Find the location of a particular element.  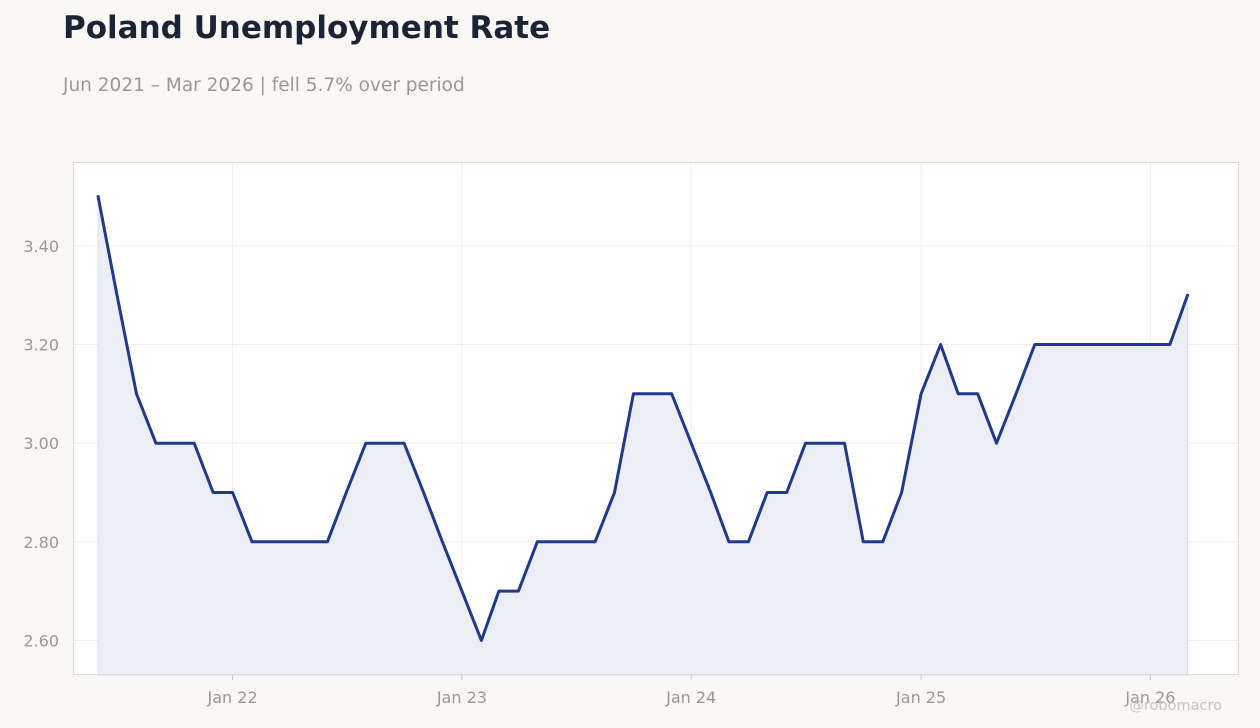

y-tick-label: 2.60 is located at coordinates (41, 640).